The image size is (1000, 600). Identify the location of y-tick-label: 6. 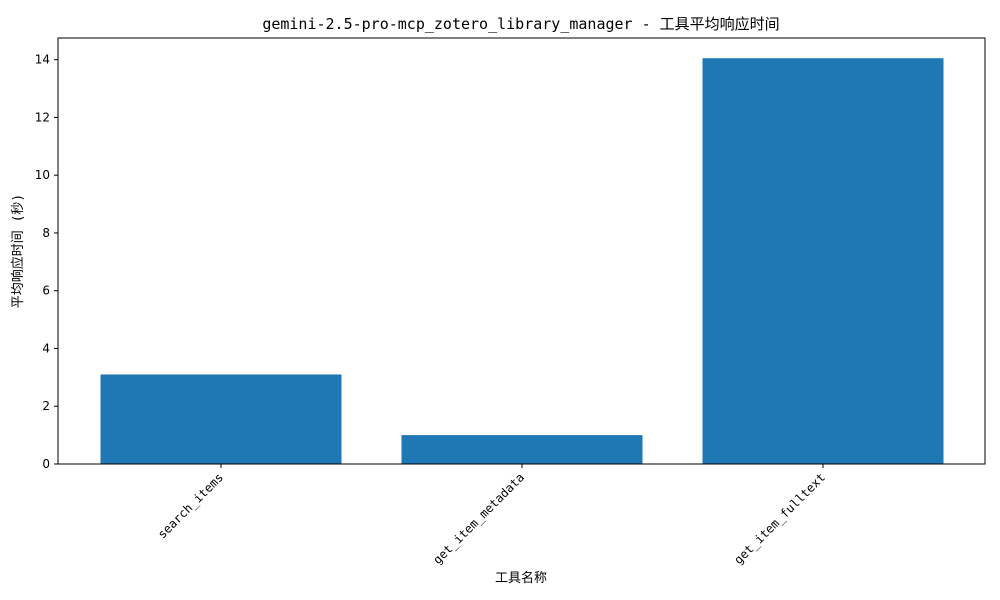
(46, 291).